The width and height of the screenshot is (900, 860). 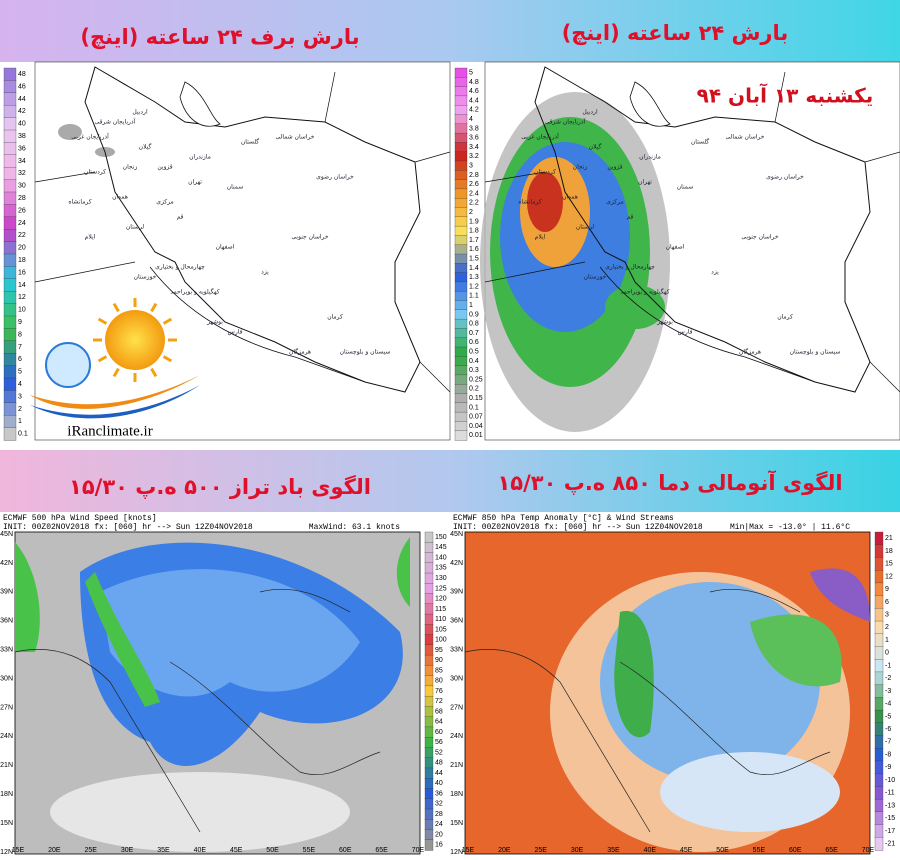 What do you see at coordinates (815, 352) in the screenshot?
I see `province-label: سیستان و بلوچستان` at bounding box center [815, 352].